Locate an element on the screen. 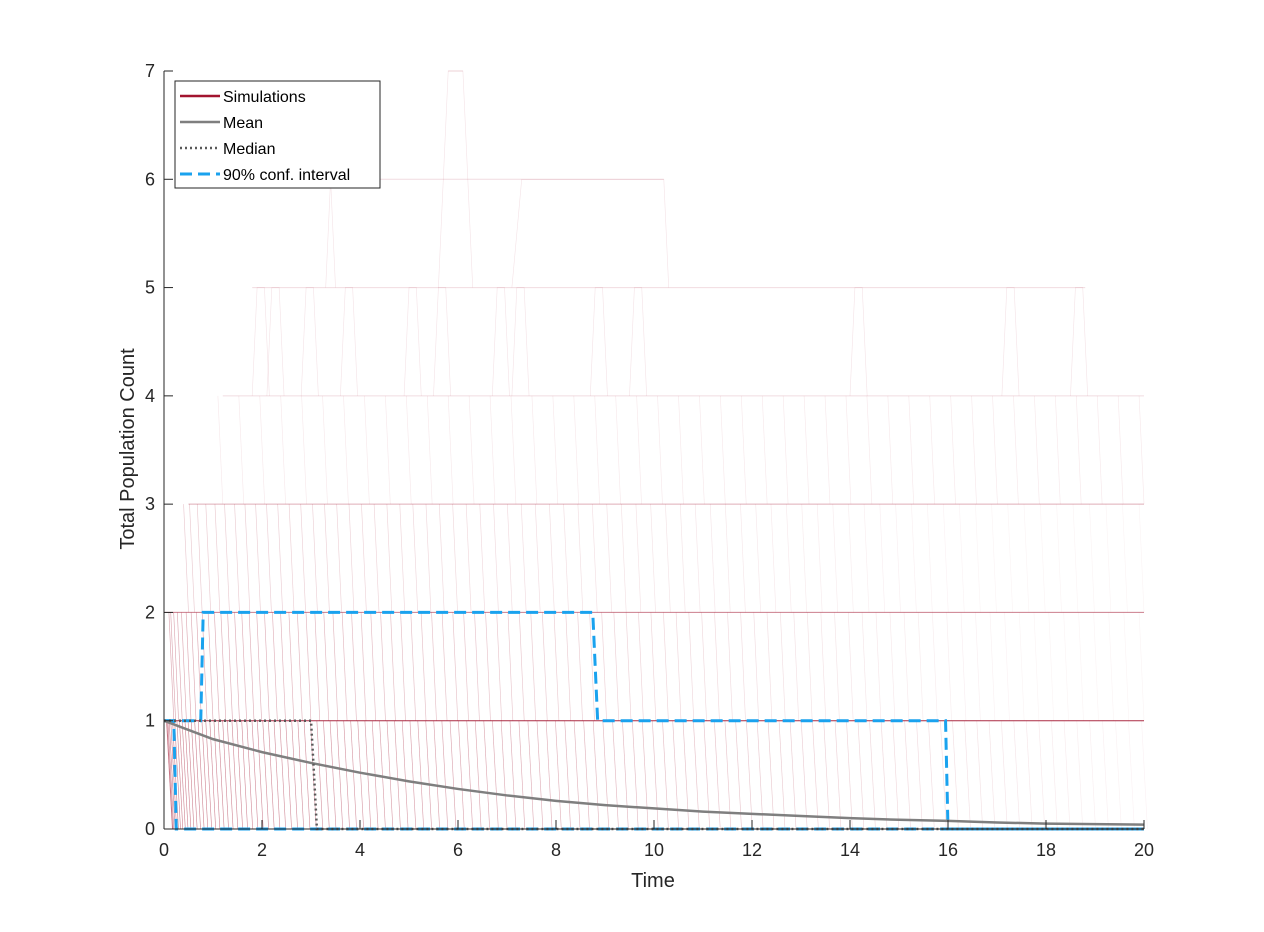 The width and height of the screenshot is (1264, 932). y-tick-label: 5 is located at coordinates (150, 288).